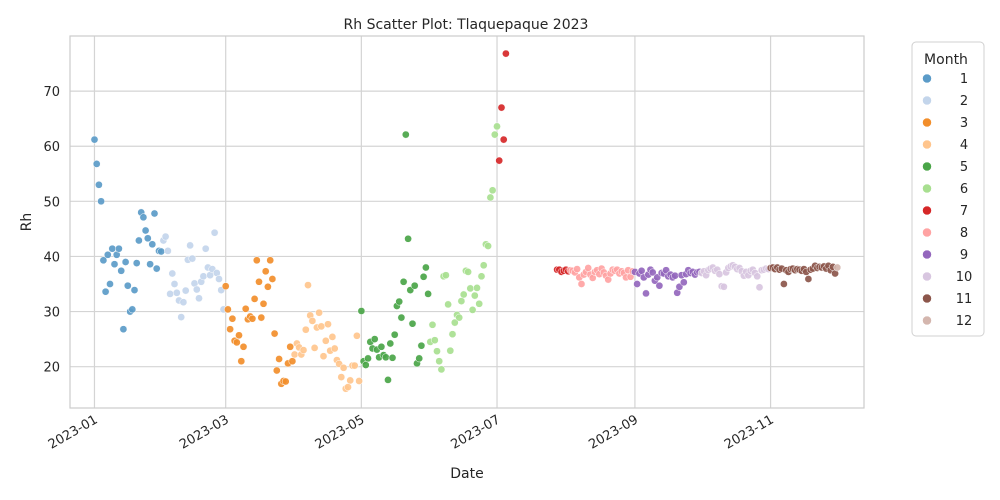  What do you see at coordinates (51, 202) in the screenshot?
I see `y-tick-label: 50` at bounding box center [51, 202].